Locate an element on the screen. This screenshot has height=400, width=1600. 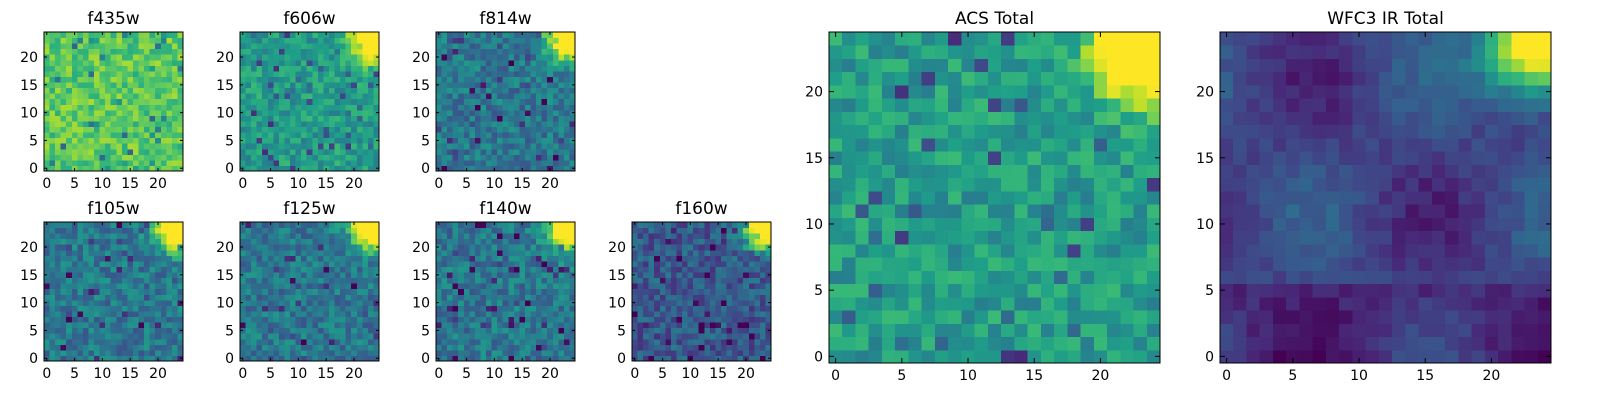
panel-title: f814w is located at coordinates (505, 19).